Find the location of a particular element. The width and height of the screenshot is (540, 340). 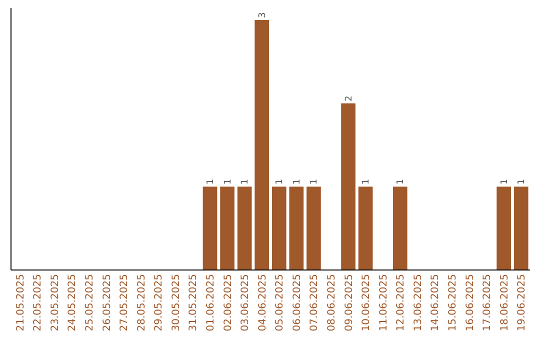

x-tick-label: 01.06.2025 is located at coordinates (211, 303).